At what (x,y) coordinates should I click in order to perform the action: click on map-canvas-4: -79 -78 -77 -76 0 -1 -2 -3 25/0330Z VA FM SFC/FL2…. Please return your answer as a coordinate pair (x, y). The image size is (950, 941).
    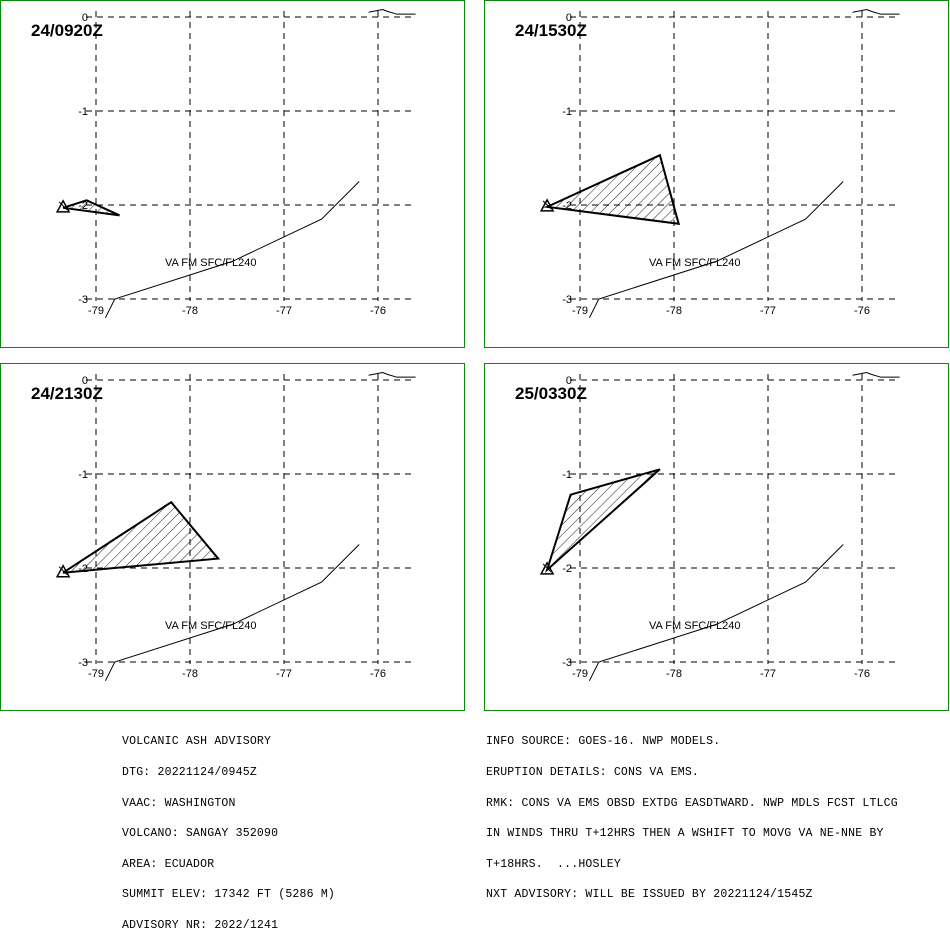
    Looking at the image, I should click on (707, 526).